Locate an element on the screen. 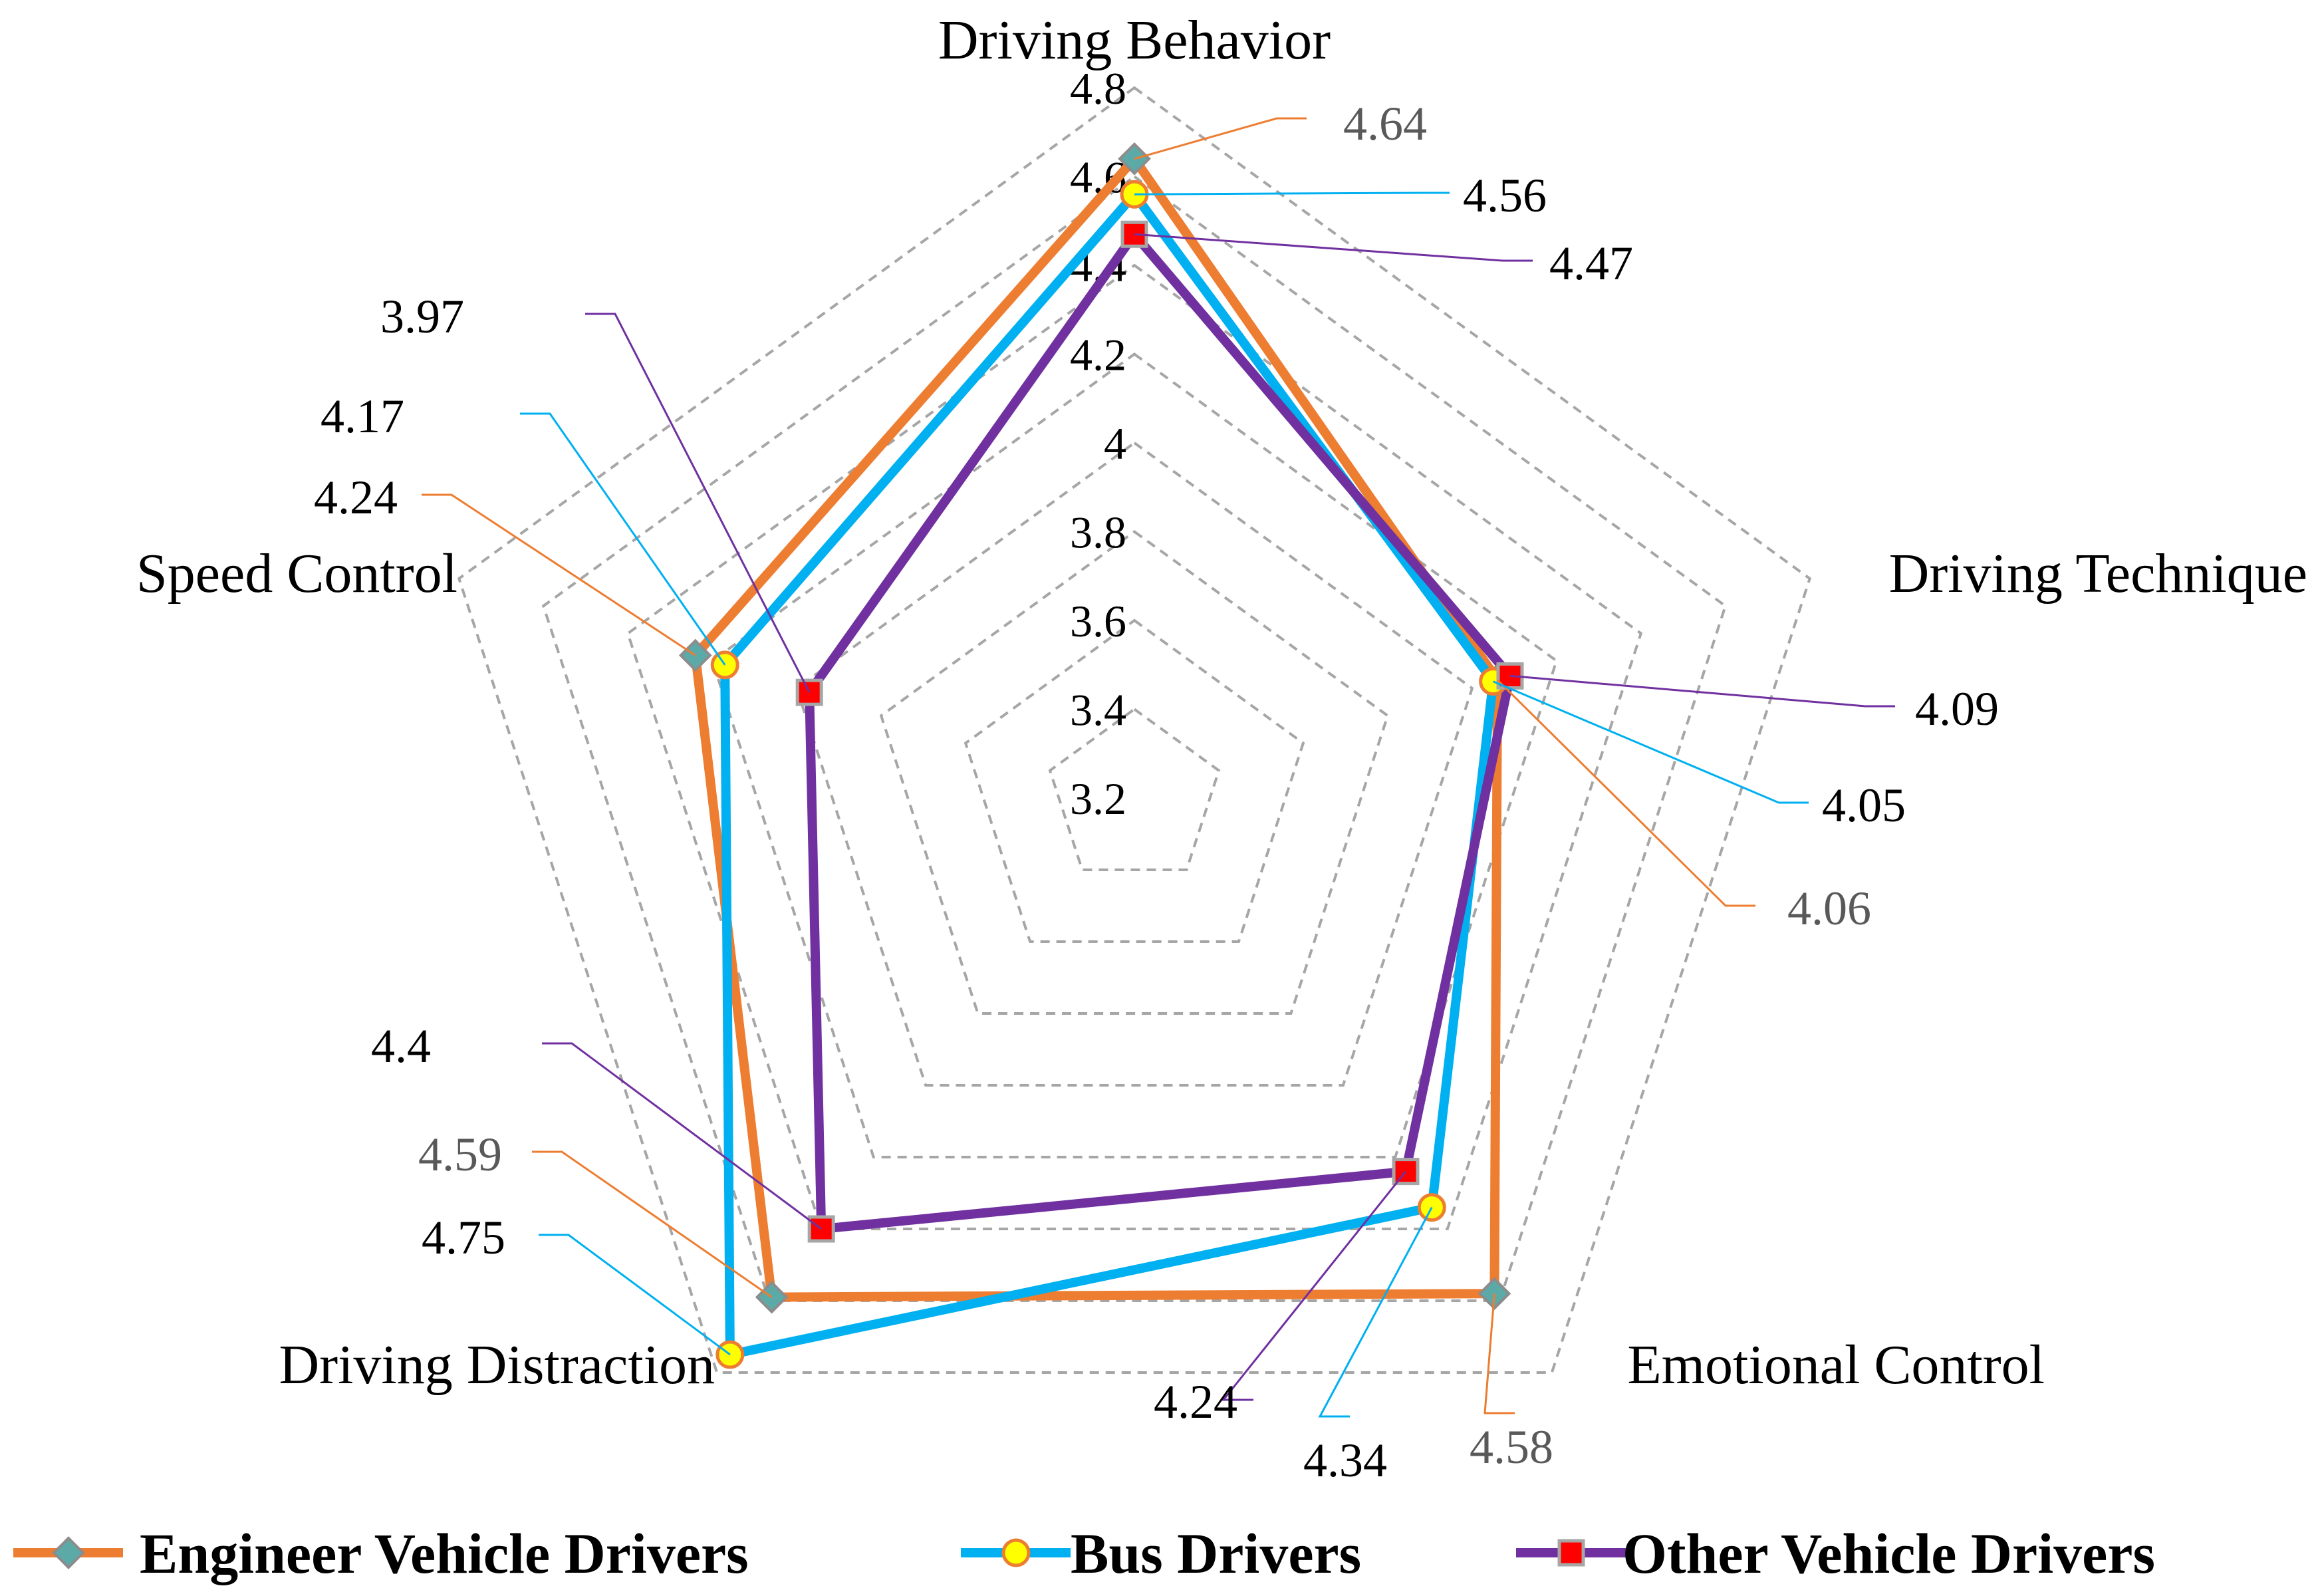 The height and width of the screenshot is (1596, 2322). grid-ring-3.6 is located at coordinates (1134, 781).